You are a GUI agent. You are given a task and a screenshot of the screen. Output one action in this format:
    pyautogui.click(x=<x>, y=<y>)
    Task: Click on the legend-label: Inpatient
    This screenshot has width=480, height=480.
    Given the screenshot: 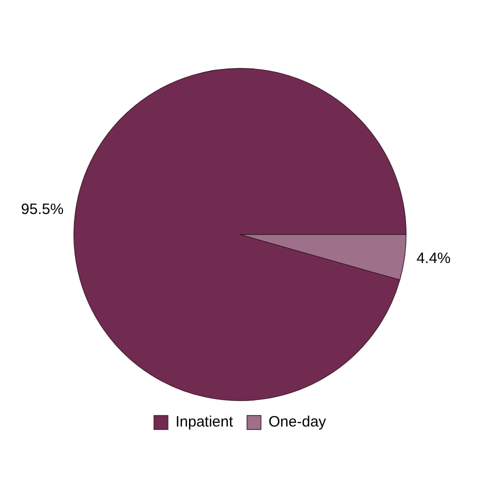 What is the action you would take?
    pyautogui.click(x=204, y=422)
    